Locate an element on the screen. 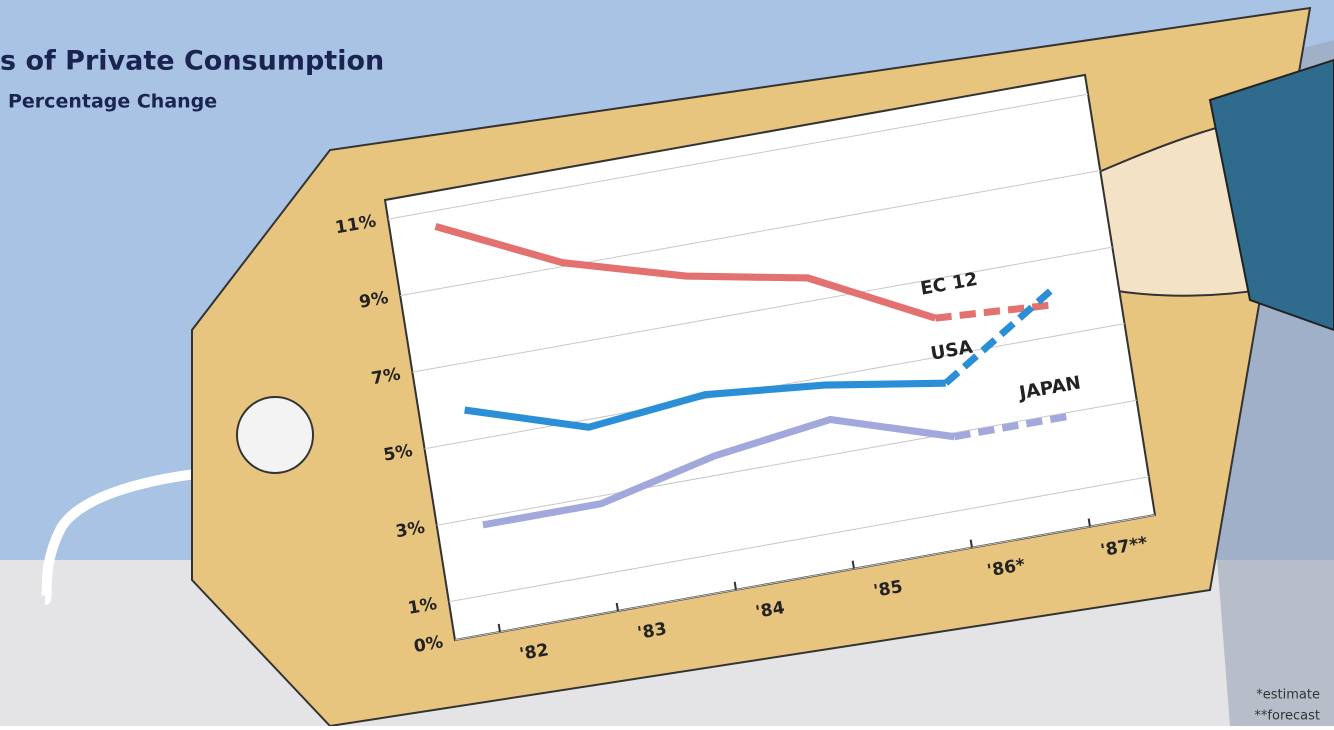 The height and width of the screenshot is (730, 1334). note: *estimate is located at coordinates (1288, 695).